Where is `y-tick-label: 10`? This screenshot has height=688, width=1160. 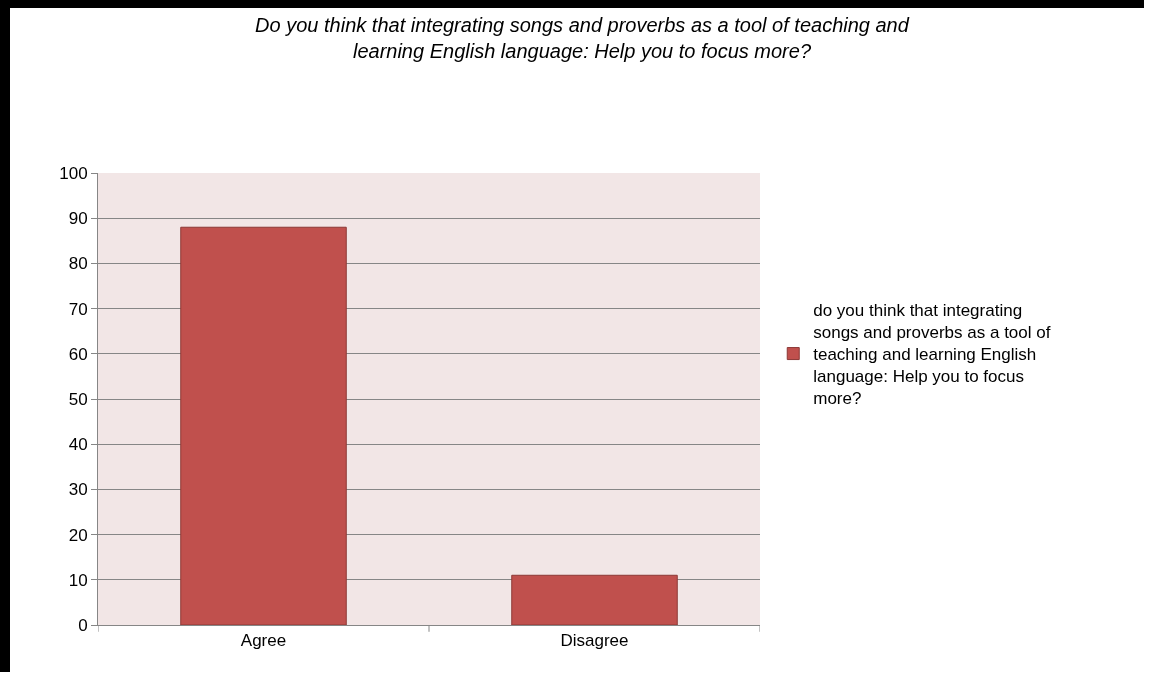
y-tick-label: 10 is located at coordinates (78, 580).